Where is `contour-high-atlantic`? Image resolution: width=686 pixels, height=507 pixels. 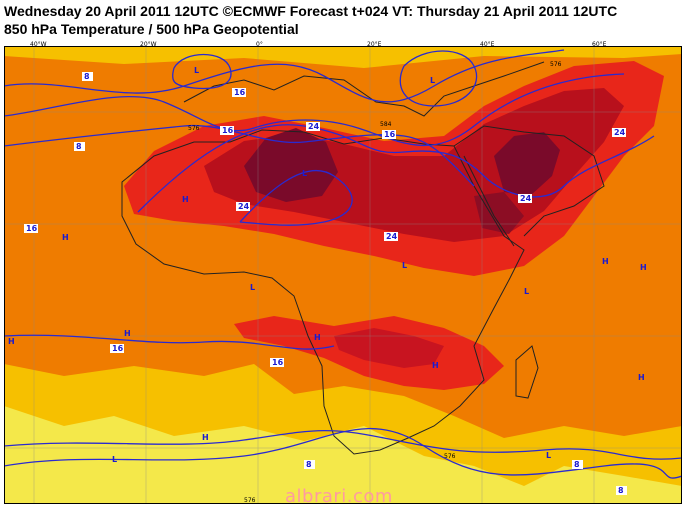 contour-high-atlantic is located at coordinates (201, 72).